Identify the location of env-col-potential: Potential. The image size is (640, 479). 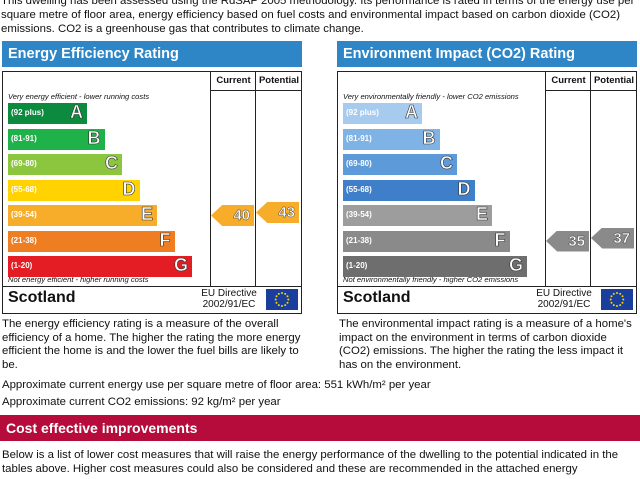
(613, 81).